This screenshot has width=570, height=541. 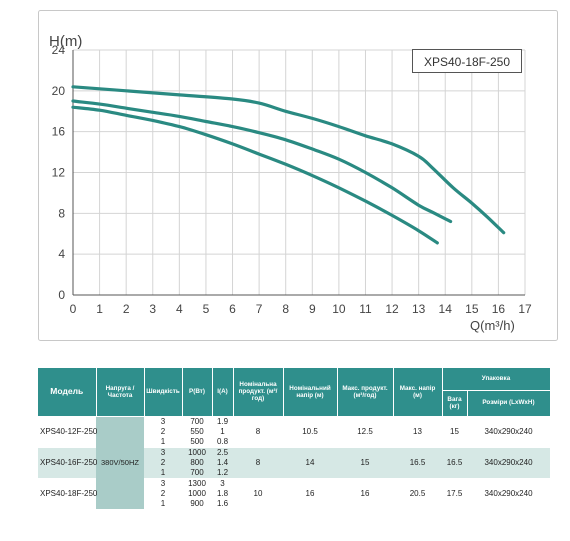 I want to click on y-tick-label: 12, so click(x=59, y=173).